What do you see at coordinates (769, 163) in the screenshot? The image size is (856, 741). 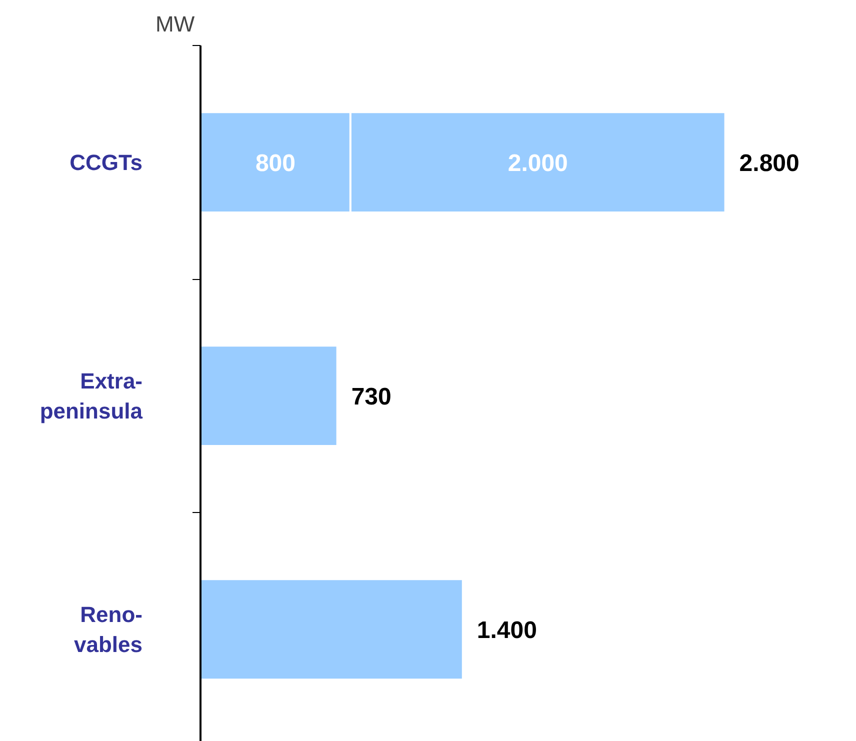 I see `total-label: 2.800` at bounding box center [769, 163].